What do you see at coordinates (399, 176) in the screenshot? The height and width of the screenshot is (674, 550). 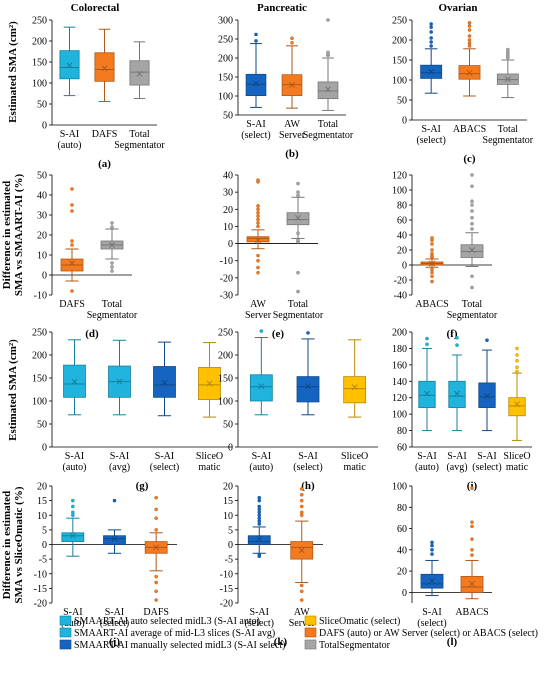 I see `y-tick-label: 120` at bounding box center [399, 176].